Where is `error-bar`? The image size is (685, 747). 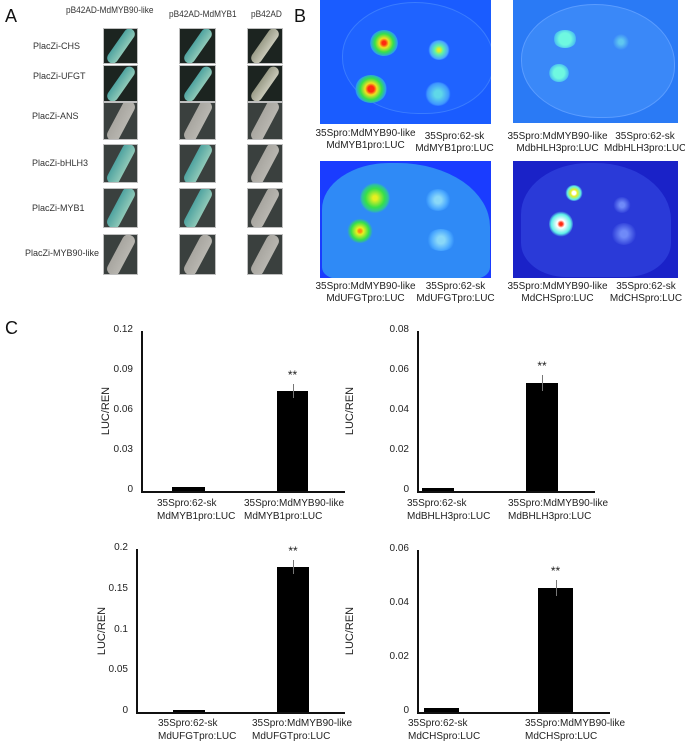 error-bar is located at coordinates (293, 391).